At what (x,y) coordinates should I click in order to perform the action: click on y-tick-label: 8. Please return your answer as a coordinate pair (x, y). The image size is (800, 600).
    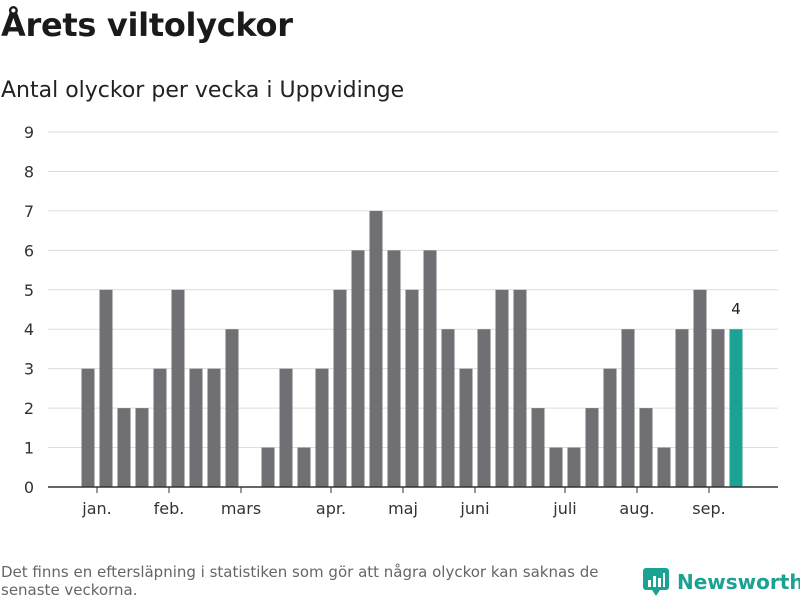
    Looking at the image, I should click on (29, 171).